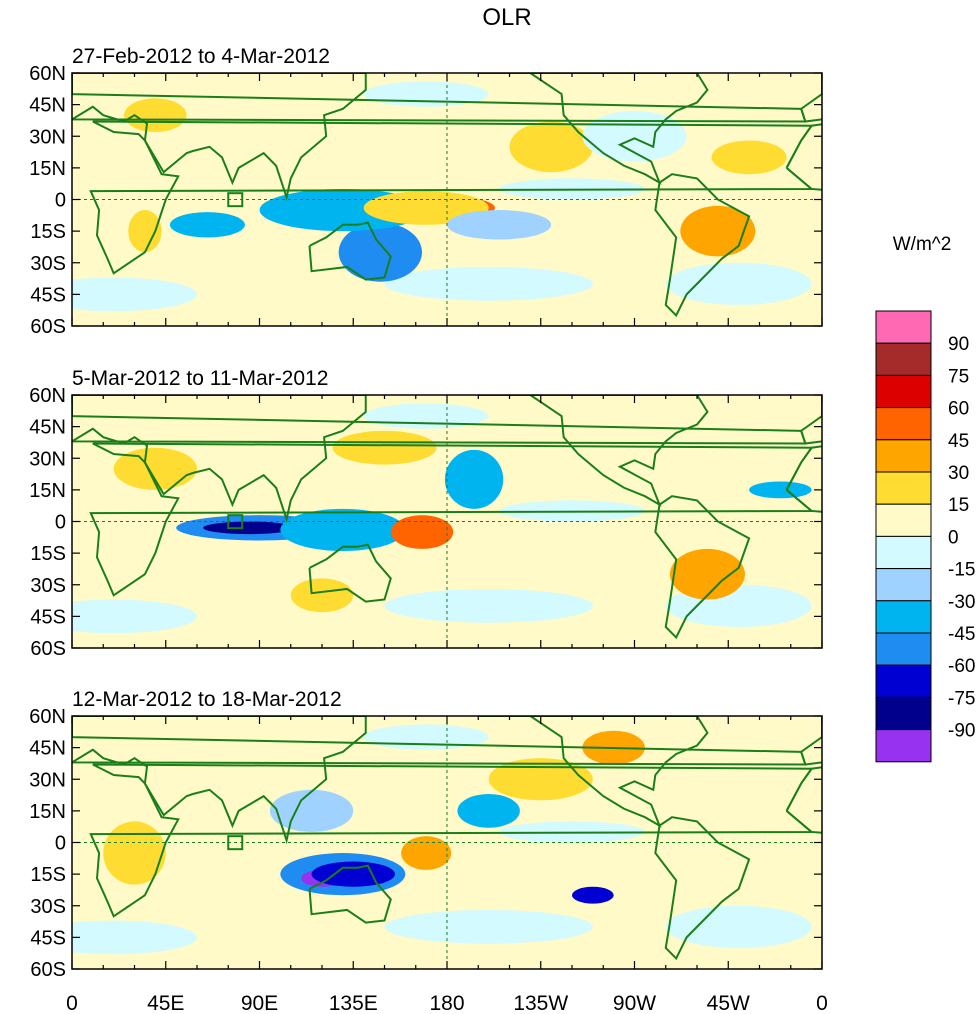 This screenshot has height=1014, width=980. What do you see at coordinates (165, 1003) in the screenshot?
I see `x-tick-label: 45E` at bounding box center [165, 1003].